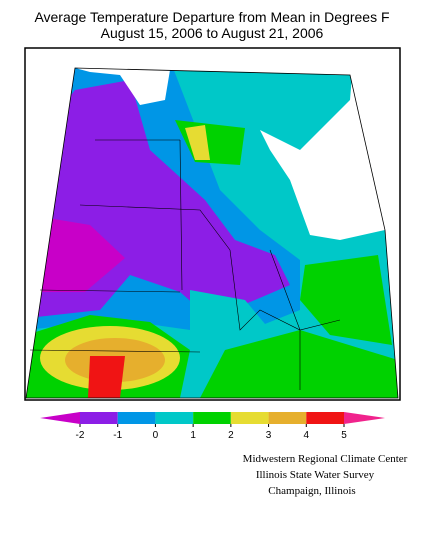  I want to click on title-line: August 15, 2006 to August 21, 2006, so click(212, 33).